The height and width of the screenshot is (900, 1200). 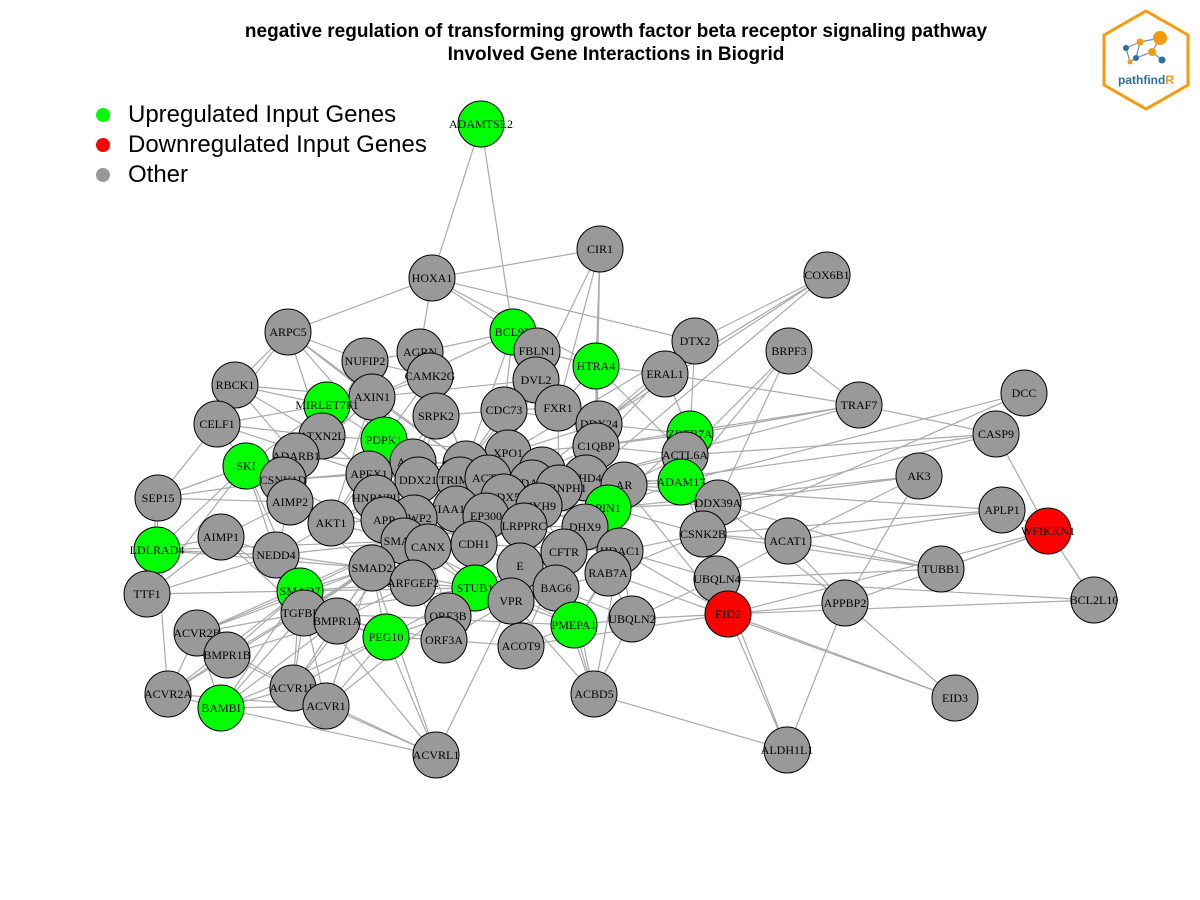 I want to click on node-ACVR1: ACVR1, so click(x=326, y=706).